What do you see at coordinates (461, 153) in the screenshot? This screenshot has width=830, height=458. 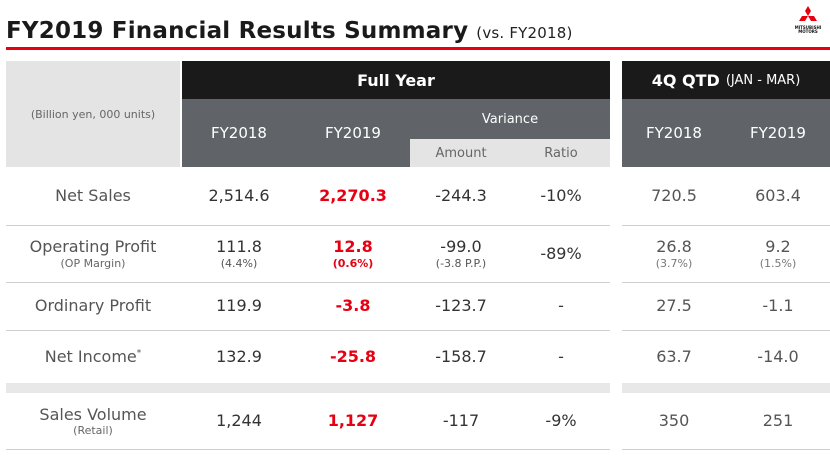 I see `header-amount: Amount` at bounding box center [461, 153].